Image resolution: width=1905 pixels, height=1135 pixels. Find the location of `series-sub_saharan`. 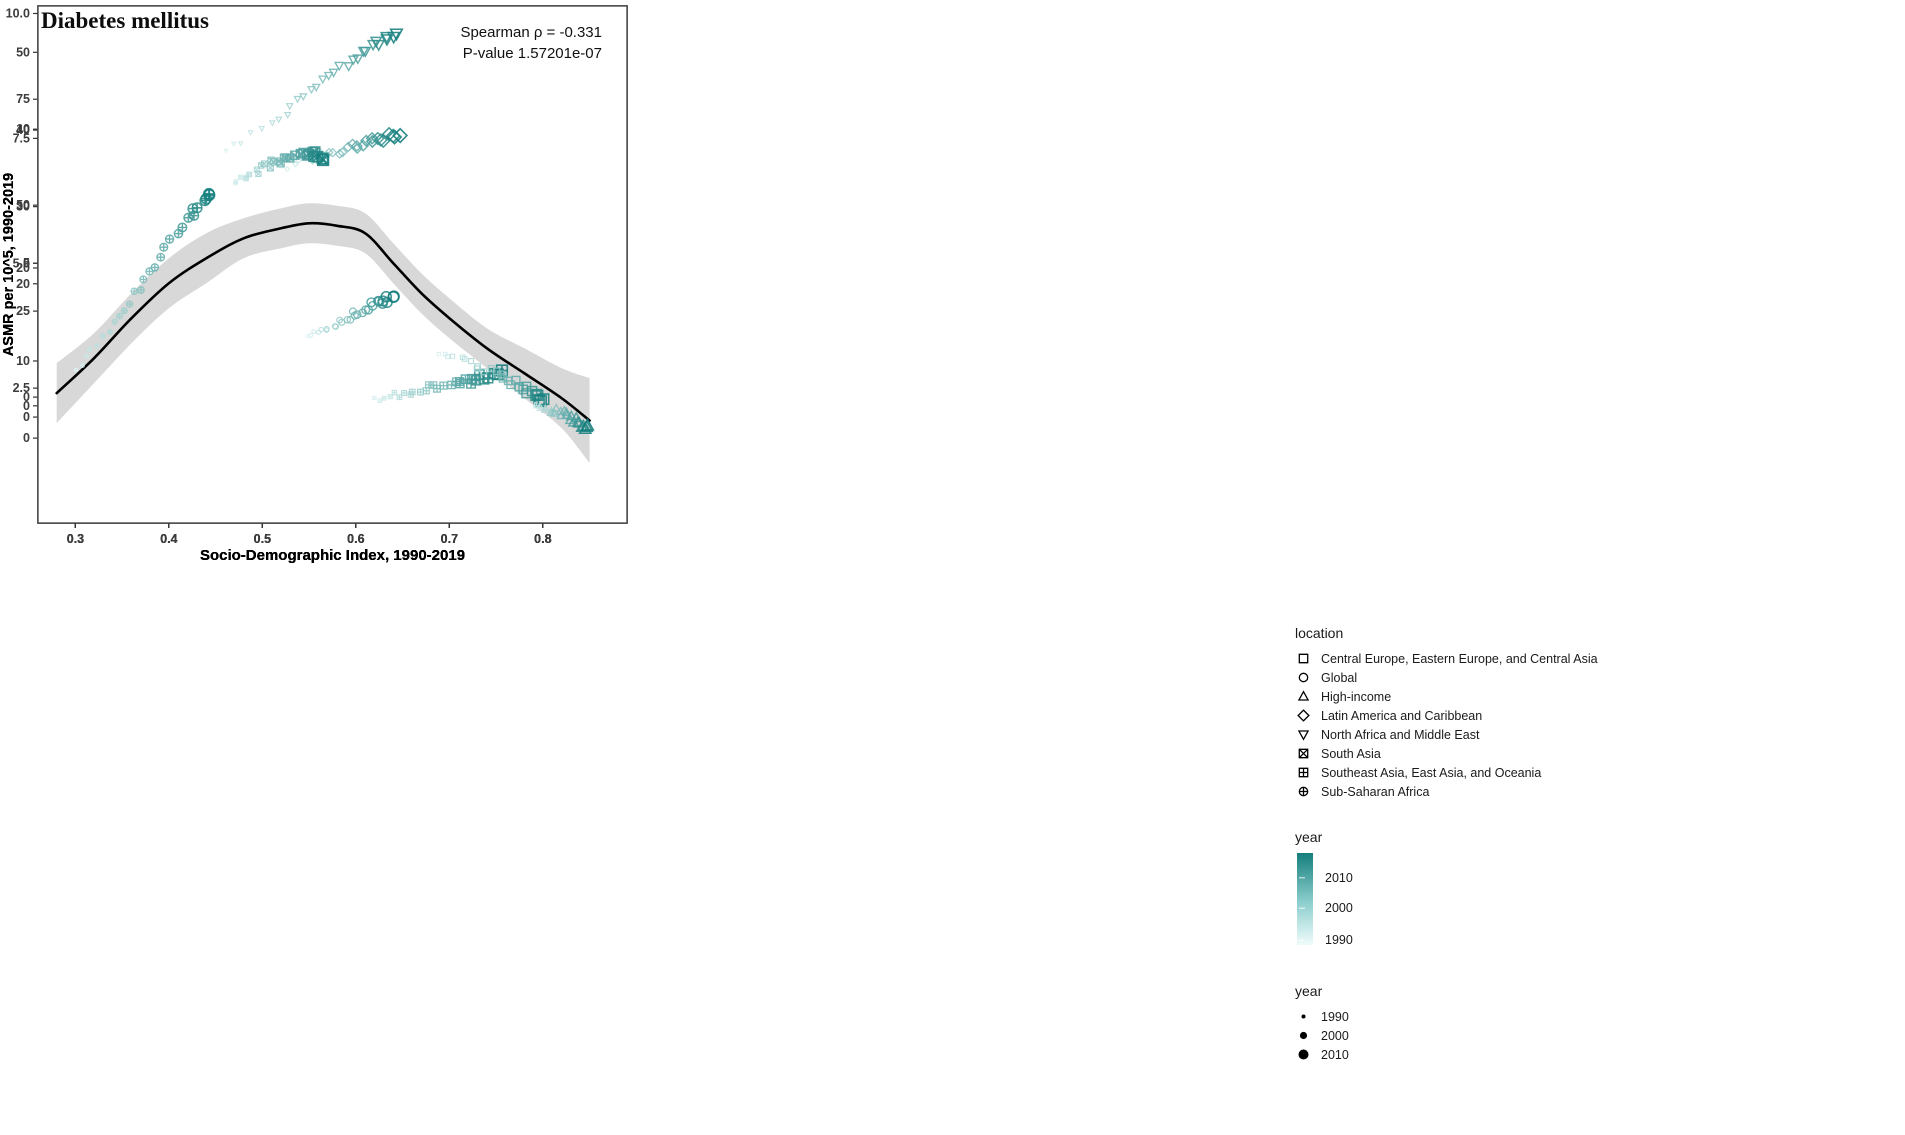

series-sub_saharan is located at coordinates (144, 280).